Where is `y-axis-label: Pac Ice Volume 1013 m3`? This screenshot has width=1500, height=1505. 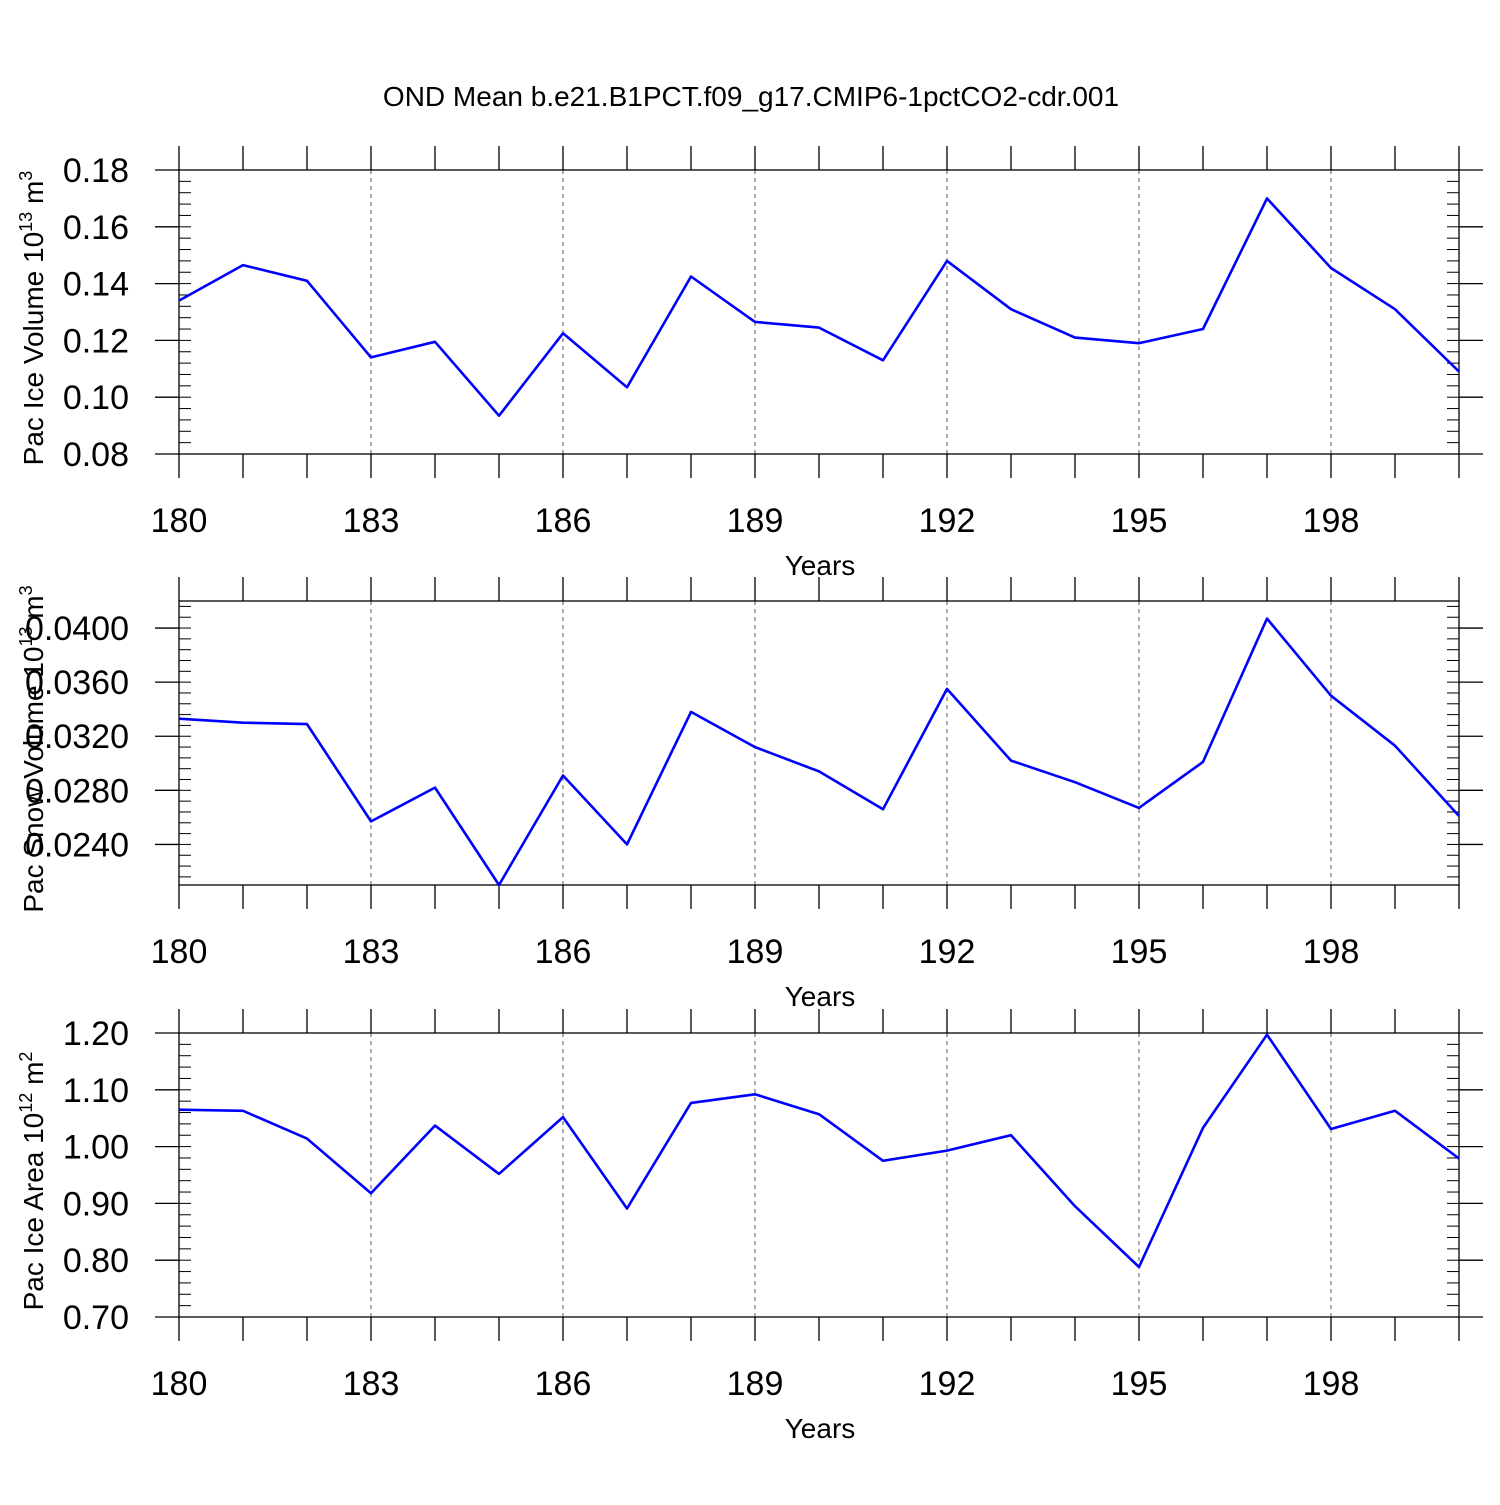
y-axis-label: Pac Ice Volume 1013 m3 is located at coordinates (32, 318).